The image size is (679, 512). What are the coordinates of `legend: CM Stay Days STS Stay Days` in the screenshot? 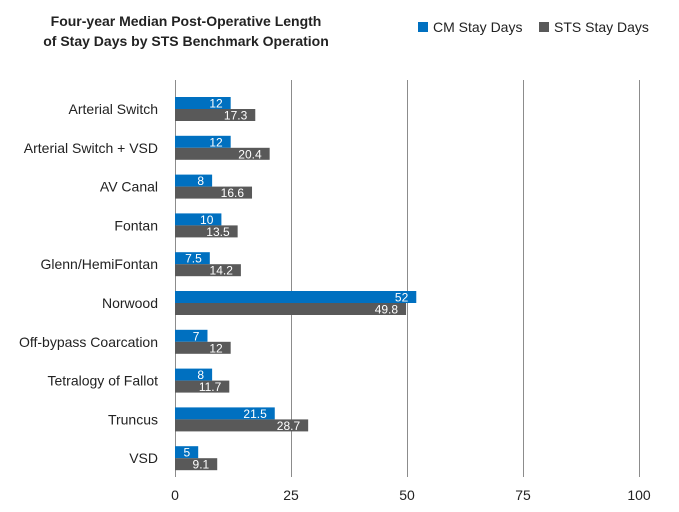 It's located at (533, 27).